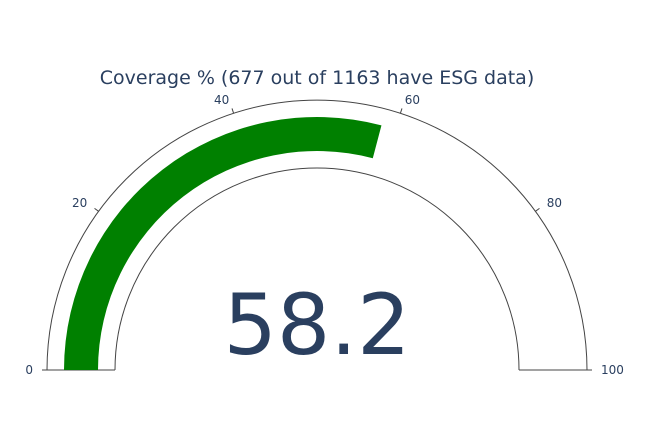  Describe the element at coordinates (29, 370) in the screenshot. I see `gauge-tick-label: 0` at that location.